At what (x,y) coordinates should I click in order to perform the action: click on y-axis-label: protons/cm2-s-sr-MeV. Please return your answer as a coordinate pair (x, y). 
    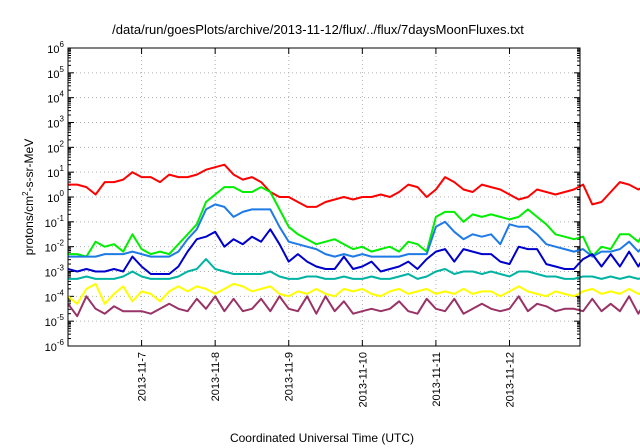
    Looking at the image, I should click on (28, 197).